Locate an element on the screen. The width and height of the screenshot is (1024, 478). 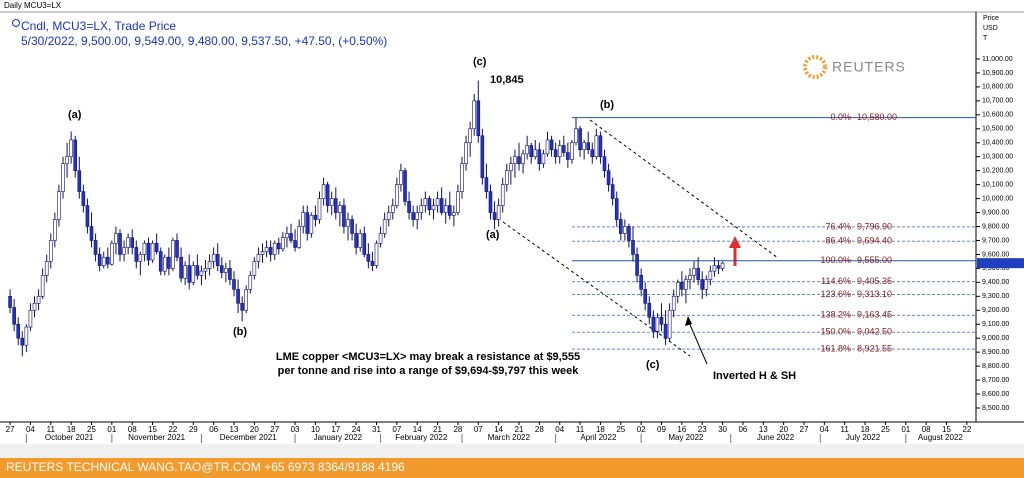
y-tick-label: 9,700.00 is located at coordinates (995, 240).